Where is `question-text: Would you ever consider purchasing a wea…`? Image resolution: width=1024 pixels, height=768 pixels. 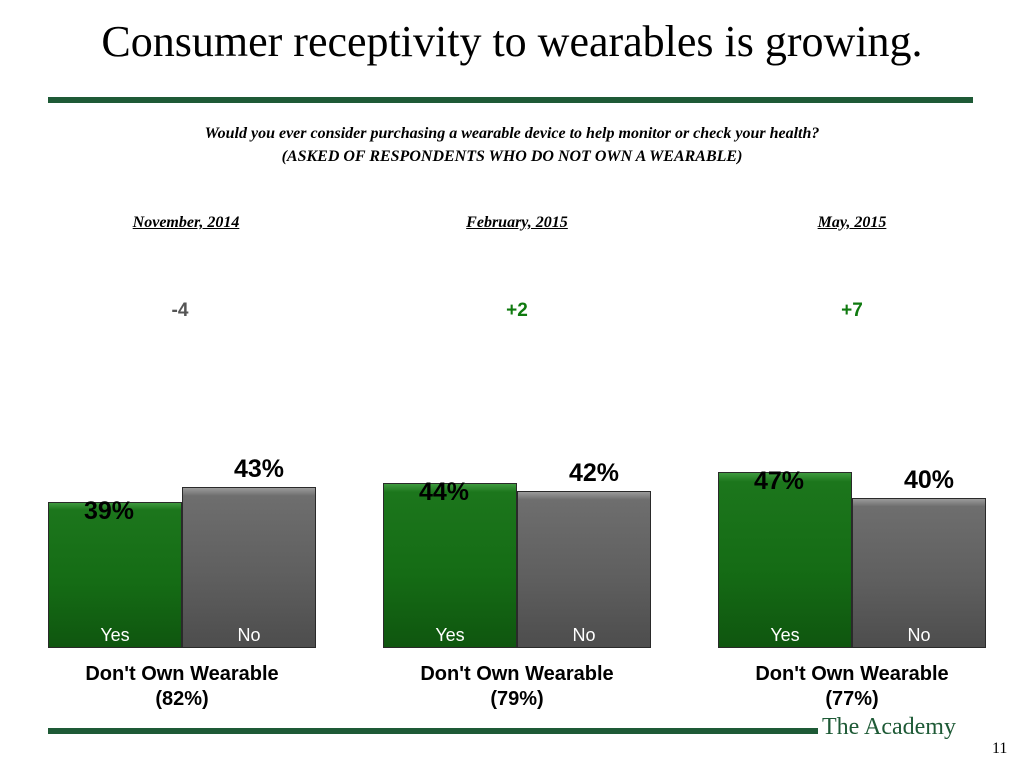 question-text: Would you ever consider purchasing a wea… is located at coordinates (512, 133).